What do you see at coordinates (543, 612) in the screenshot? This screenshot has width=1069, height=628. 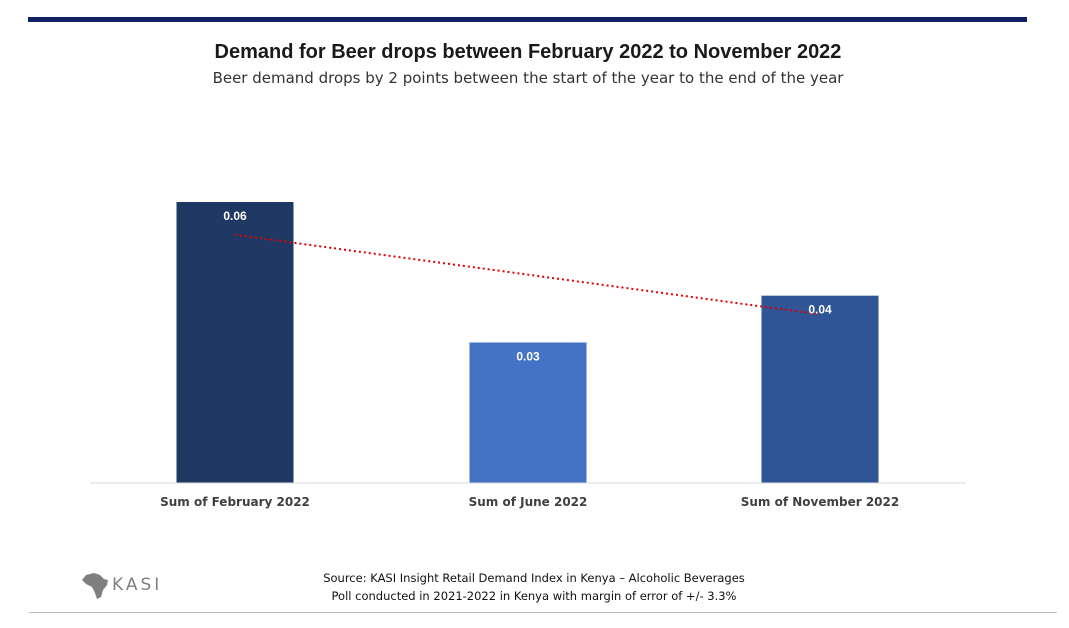 I see `bottom-divider` at bounding box center [543, 612].